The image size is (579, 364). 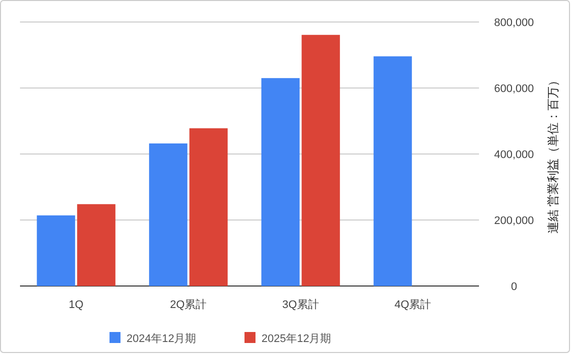 What do you see at coordinates (76, 305) in the screenshot?
I see `x-tick-label: 1Q` at bounding box center [76, 305].